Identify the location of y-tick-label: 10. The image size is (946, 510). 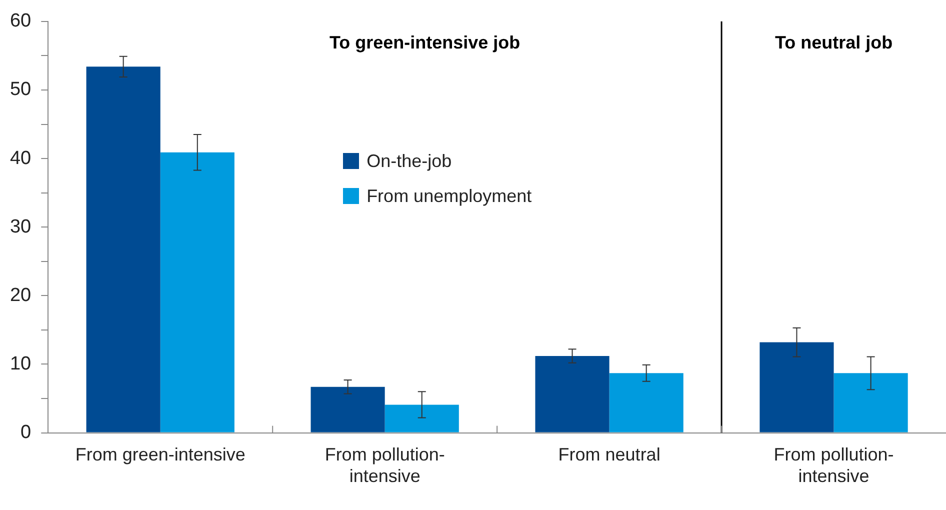
(21, 363).